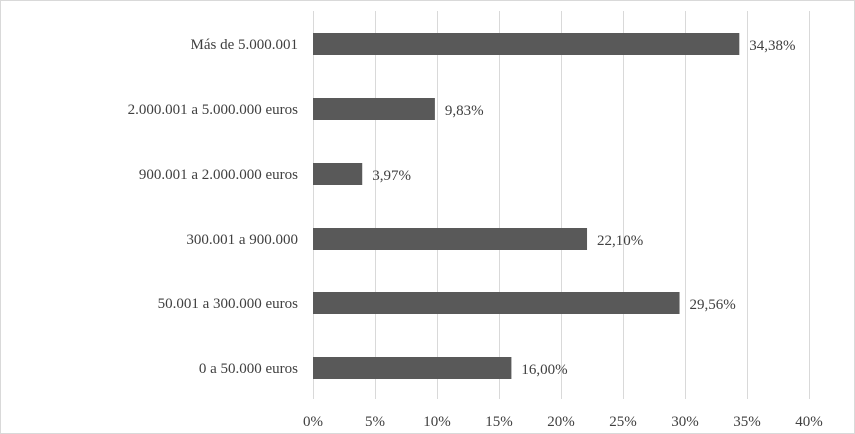  I want to click on data-label: 3,97%, so click(391, 176).